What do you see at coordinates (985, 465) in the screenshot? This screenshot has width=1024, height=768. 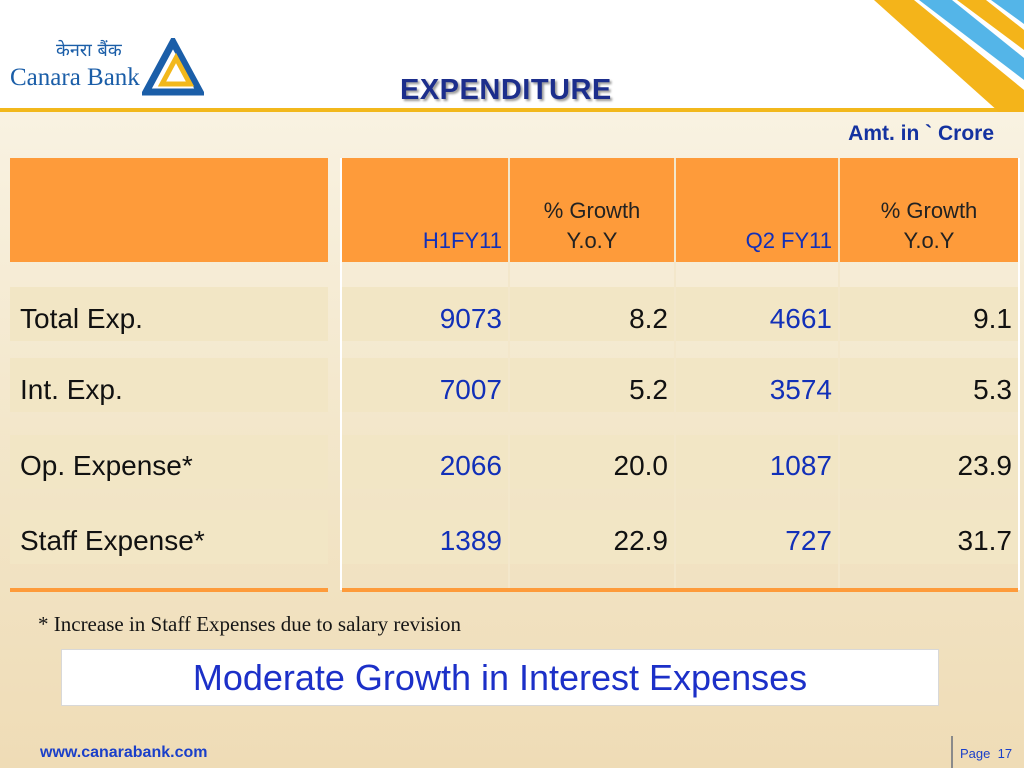 I see `cell-growth-2: 23.9` at bounding box center [985, 465].